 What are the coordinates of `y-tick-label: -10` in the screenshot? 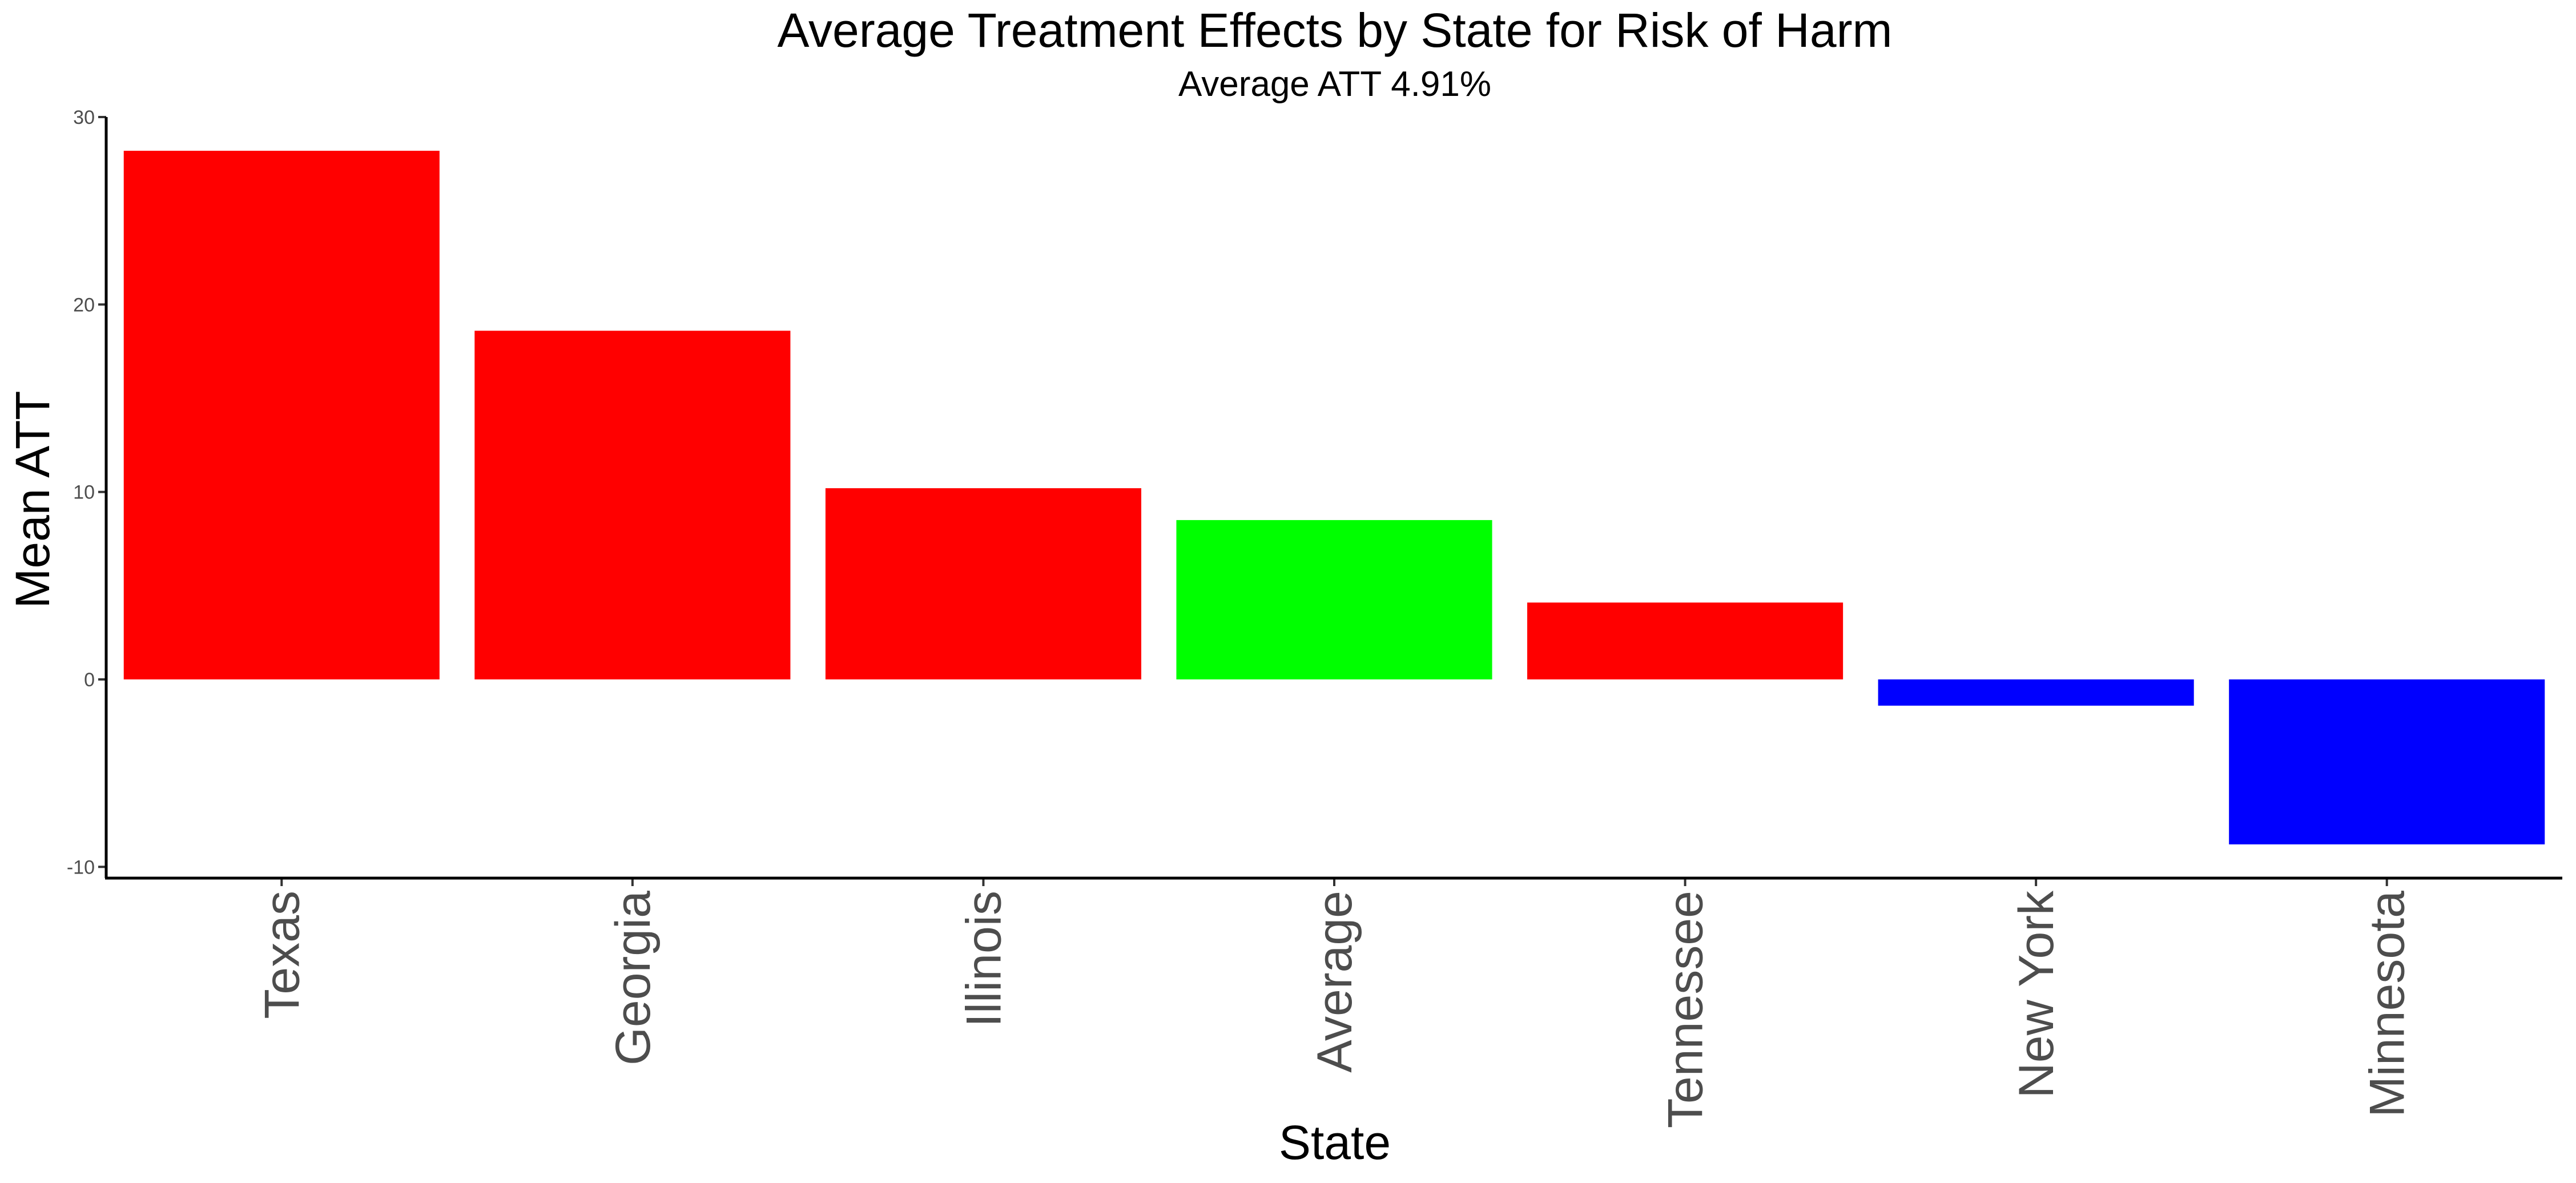 It's located at (81, 867).